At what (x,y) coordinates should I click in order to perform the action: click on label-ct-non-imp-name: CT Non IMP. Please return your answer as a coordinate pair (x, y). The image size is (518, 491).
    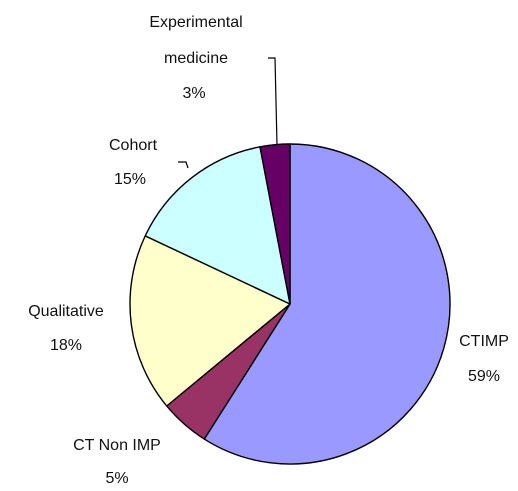
    Looking at the image, I should click on (117, 445).